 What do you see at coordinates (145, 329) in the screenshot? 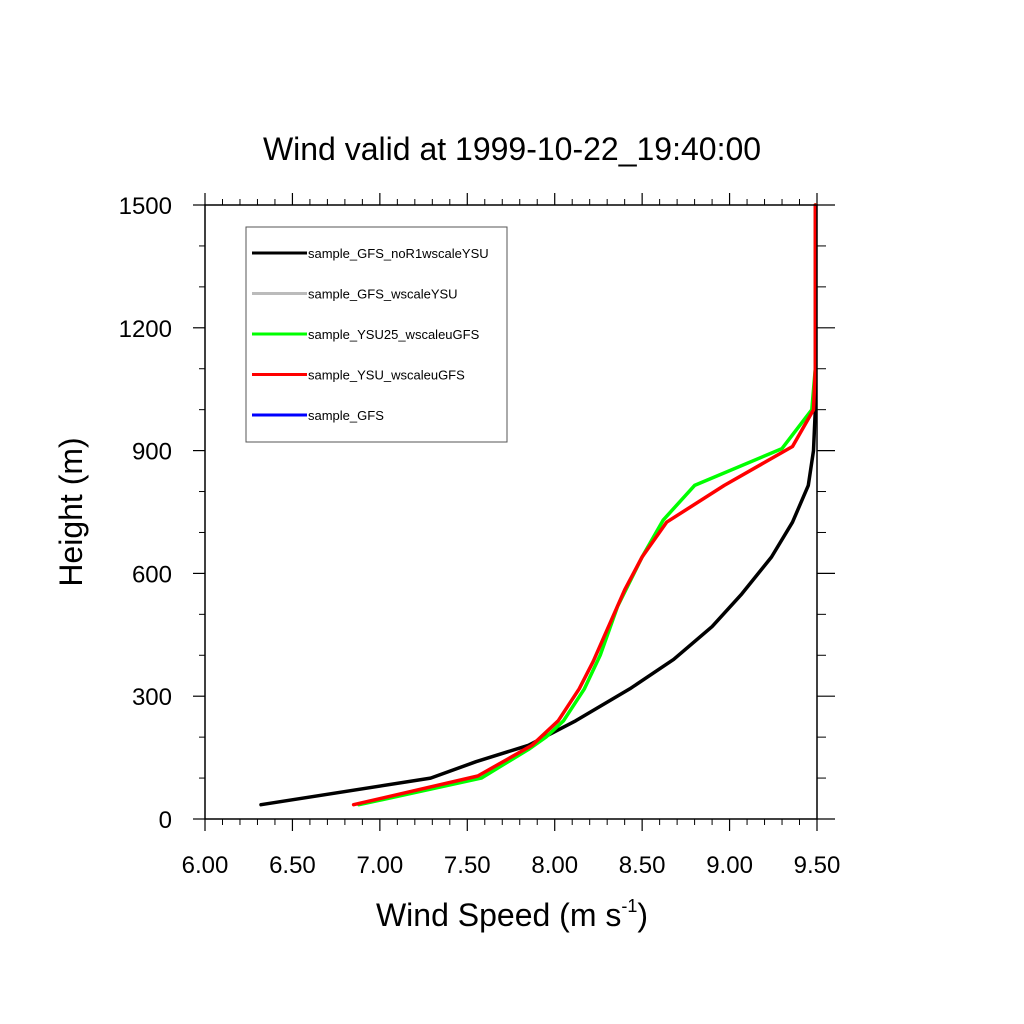
I see `y-tick-label: 1200` at bounding box center [145, 329].